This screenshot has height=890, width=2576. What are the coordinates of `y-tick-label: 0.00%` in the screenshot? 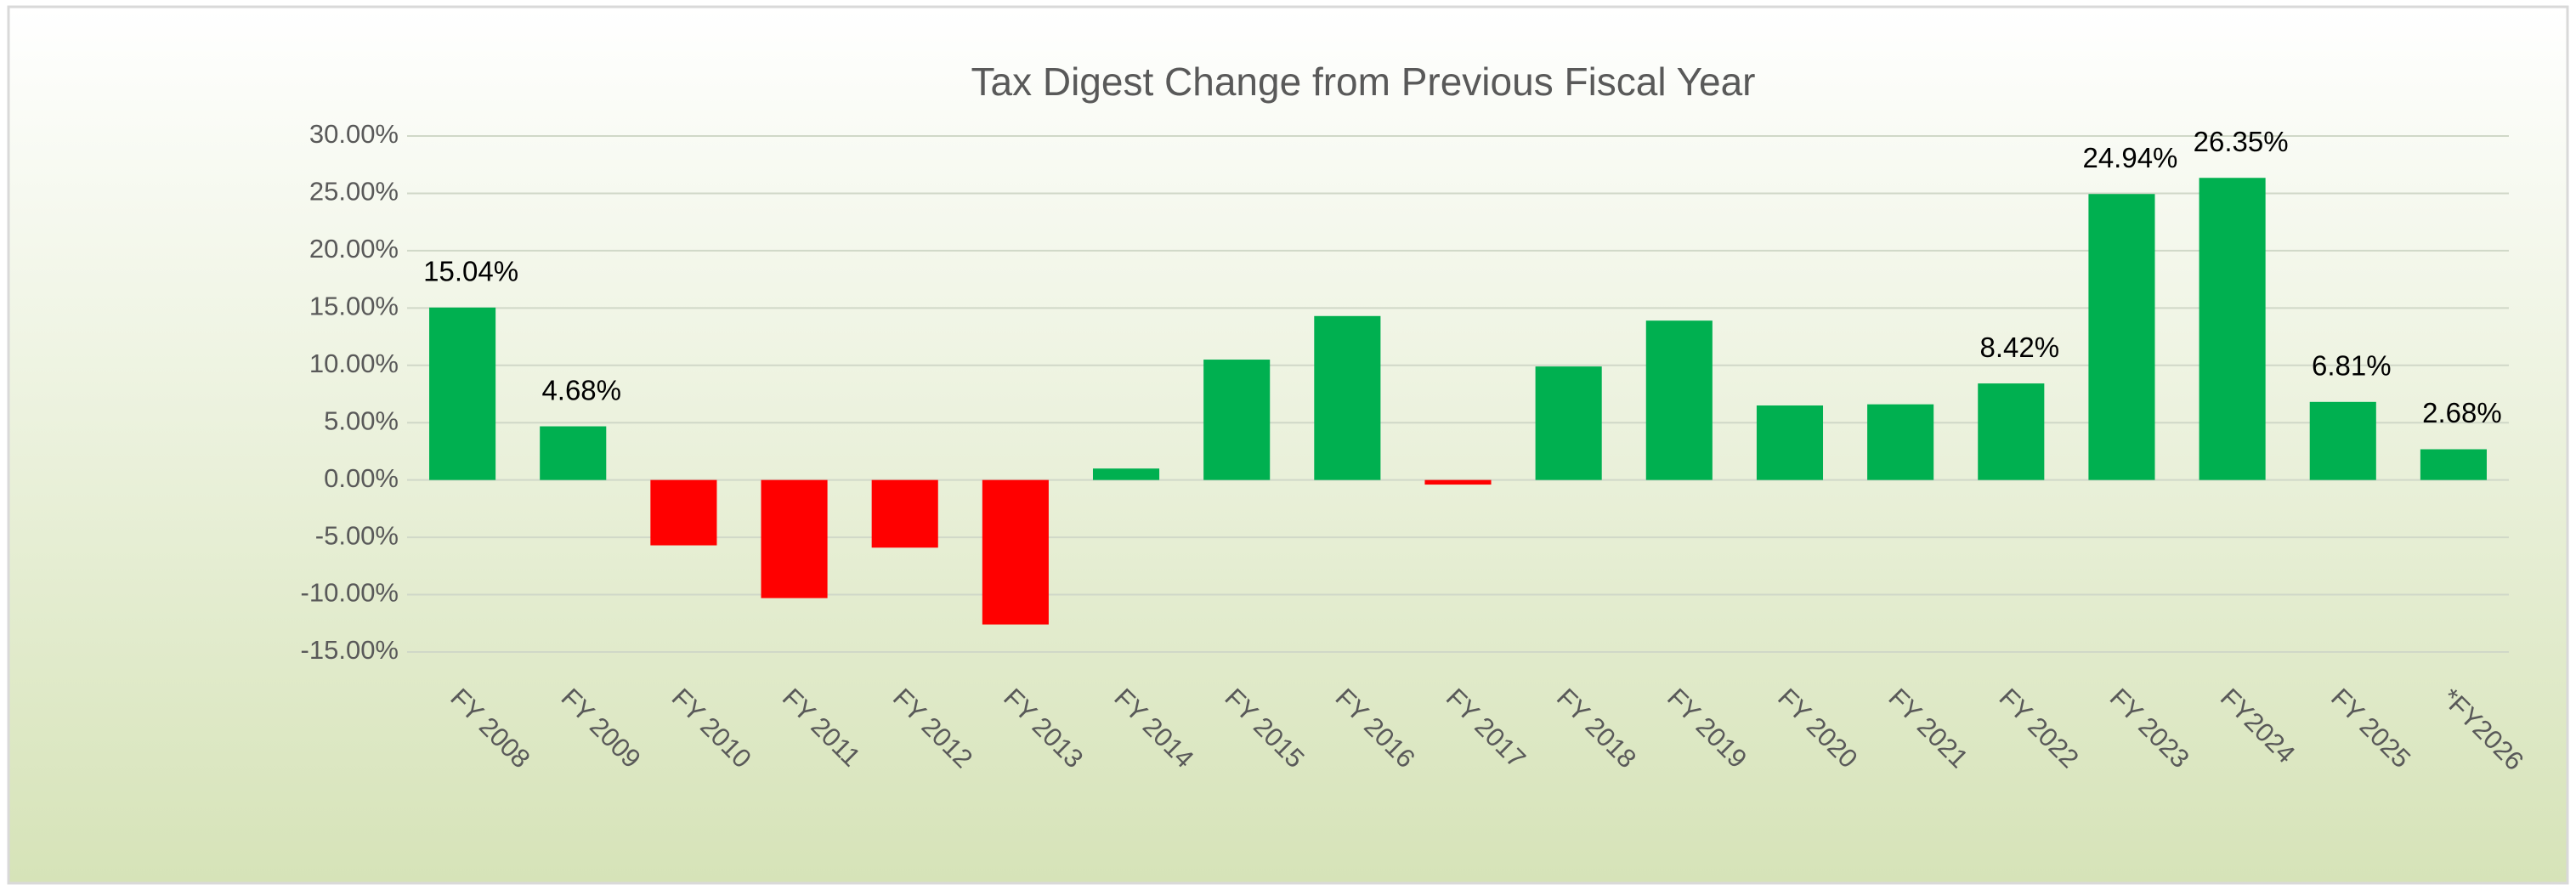 It's located at (361, 478).